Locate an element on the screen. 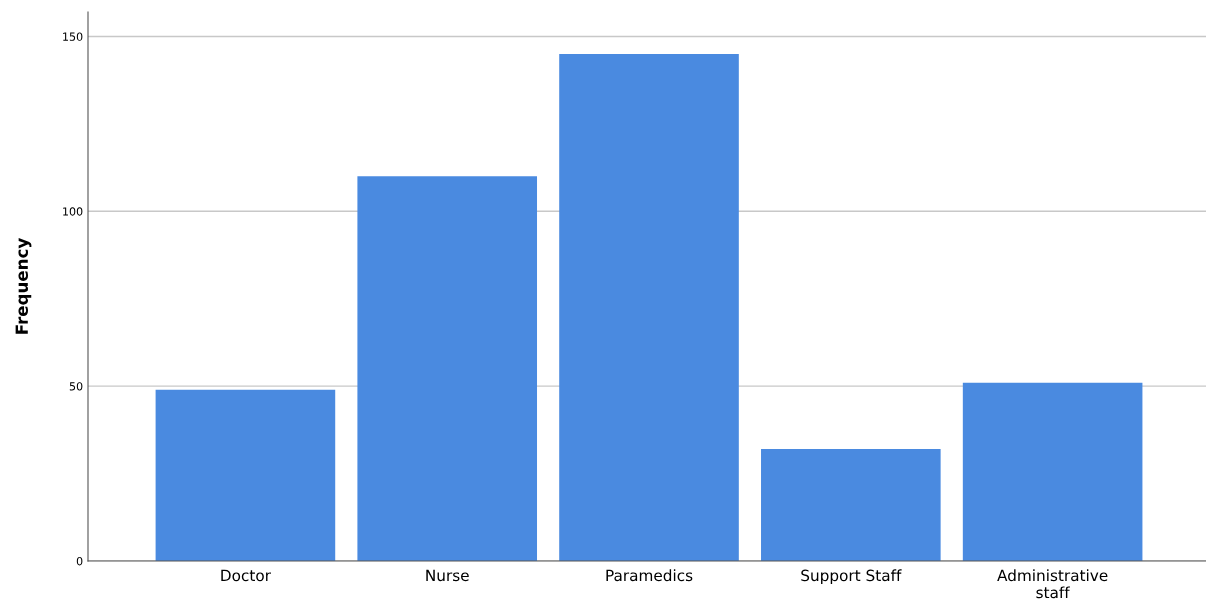 This screenshot has width=1206, height=616. x-tick-label: Nurse is located at coordinates (447, 575).